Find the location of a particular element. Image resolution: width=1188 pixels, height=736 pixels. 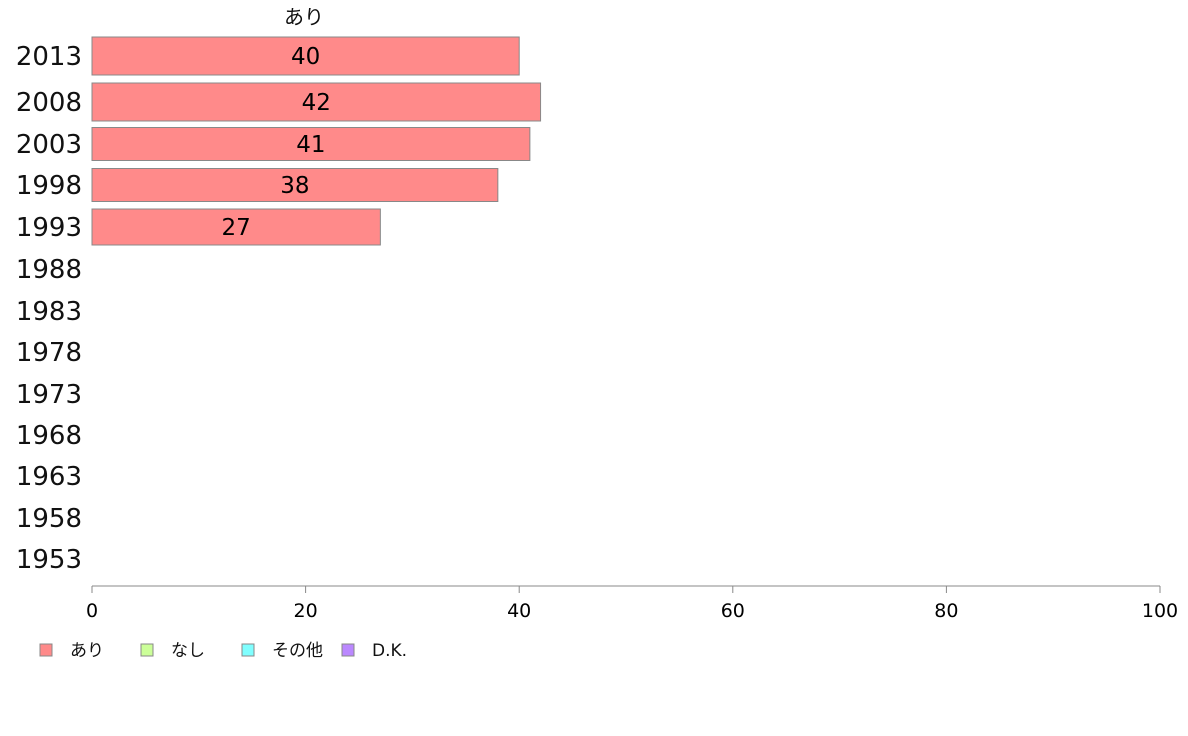

year-label-1963: 1963 is located at coordinates (49, 477).